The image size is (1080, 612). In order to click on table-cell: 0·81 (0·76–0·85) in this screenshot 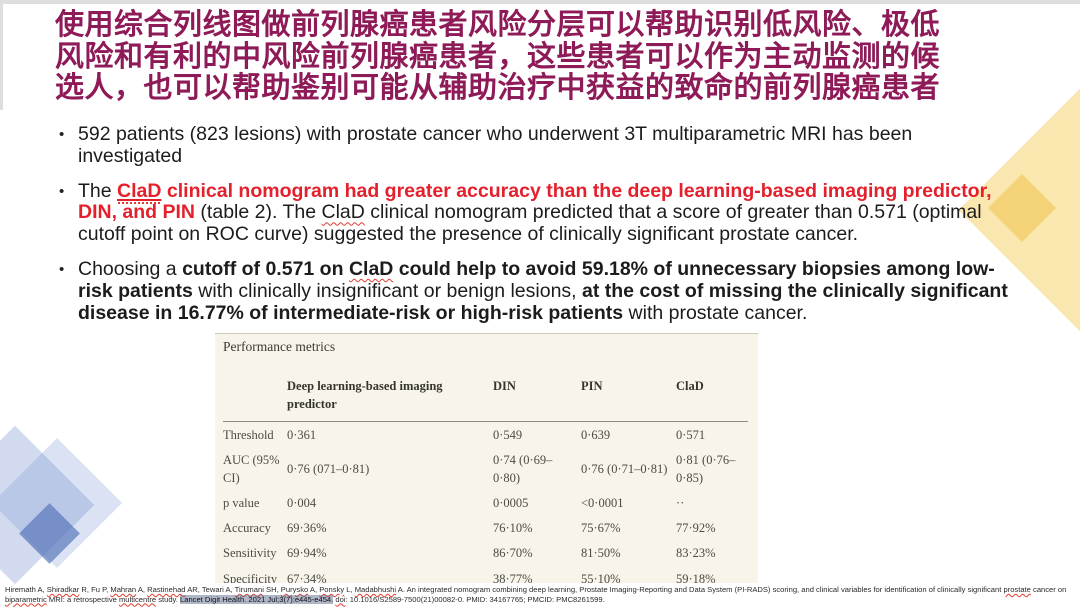, I will do `click(706, 468)`.